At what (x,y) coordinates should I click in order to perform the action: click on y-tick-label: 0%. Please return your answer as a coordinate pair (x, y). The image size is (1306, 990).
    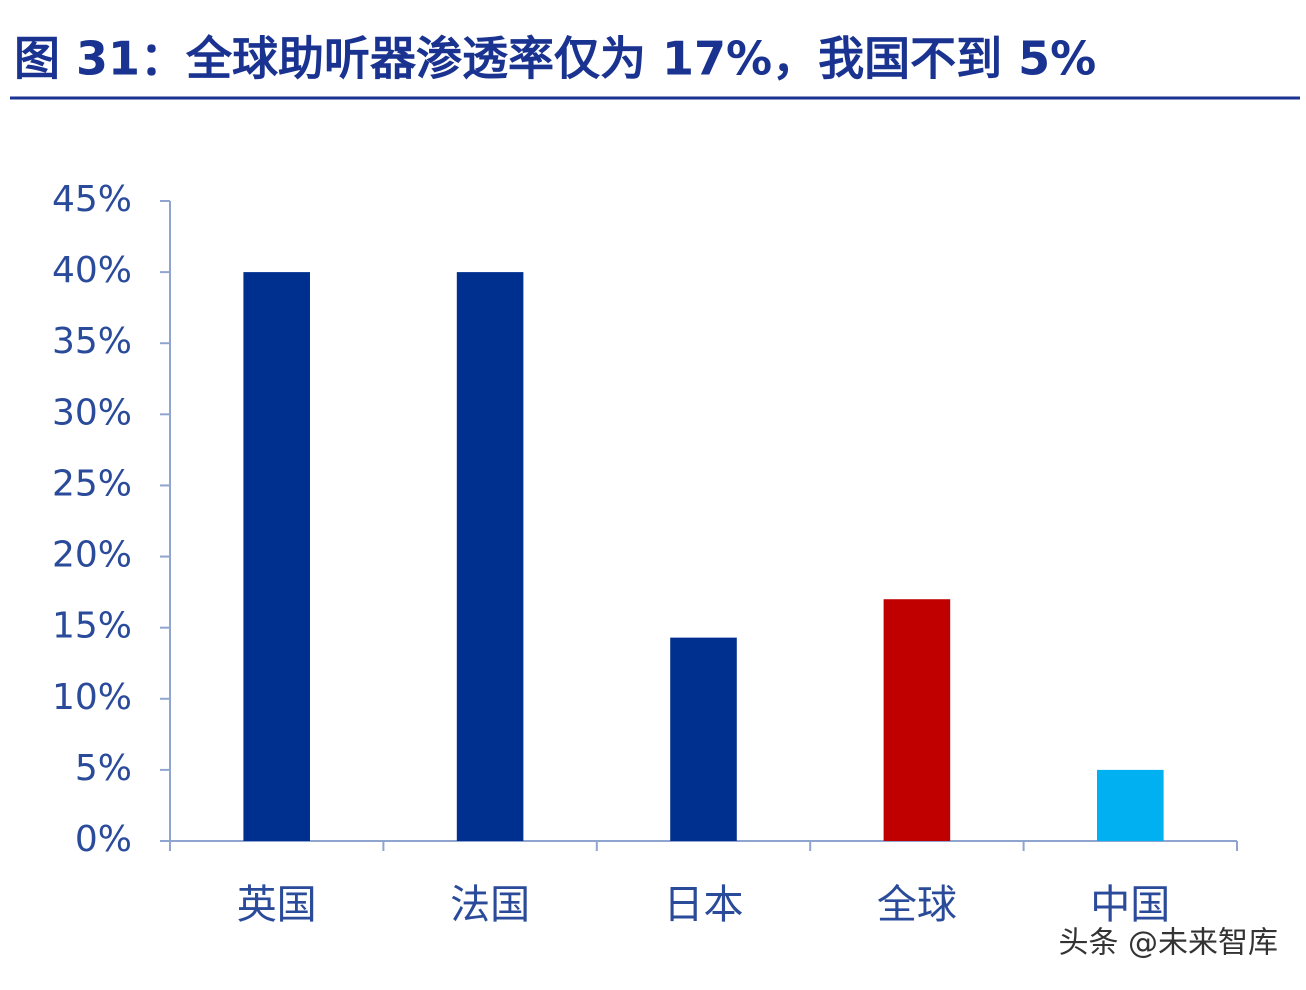
    Looking at the image, I should click on (103, 839).